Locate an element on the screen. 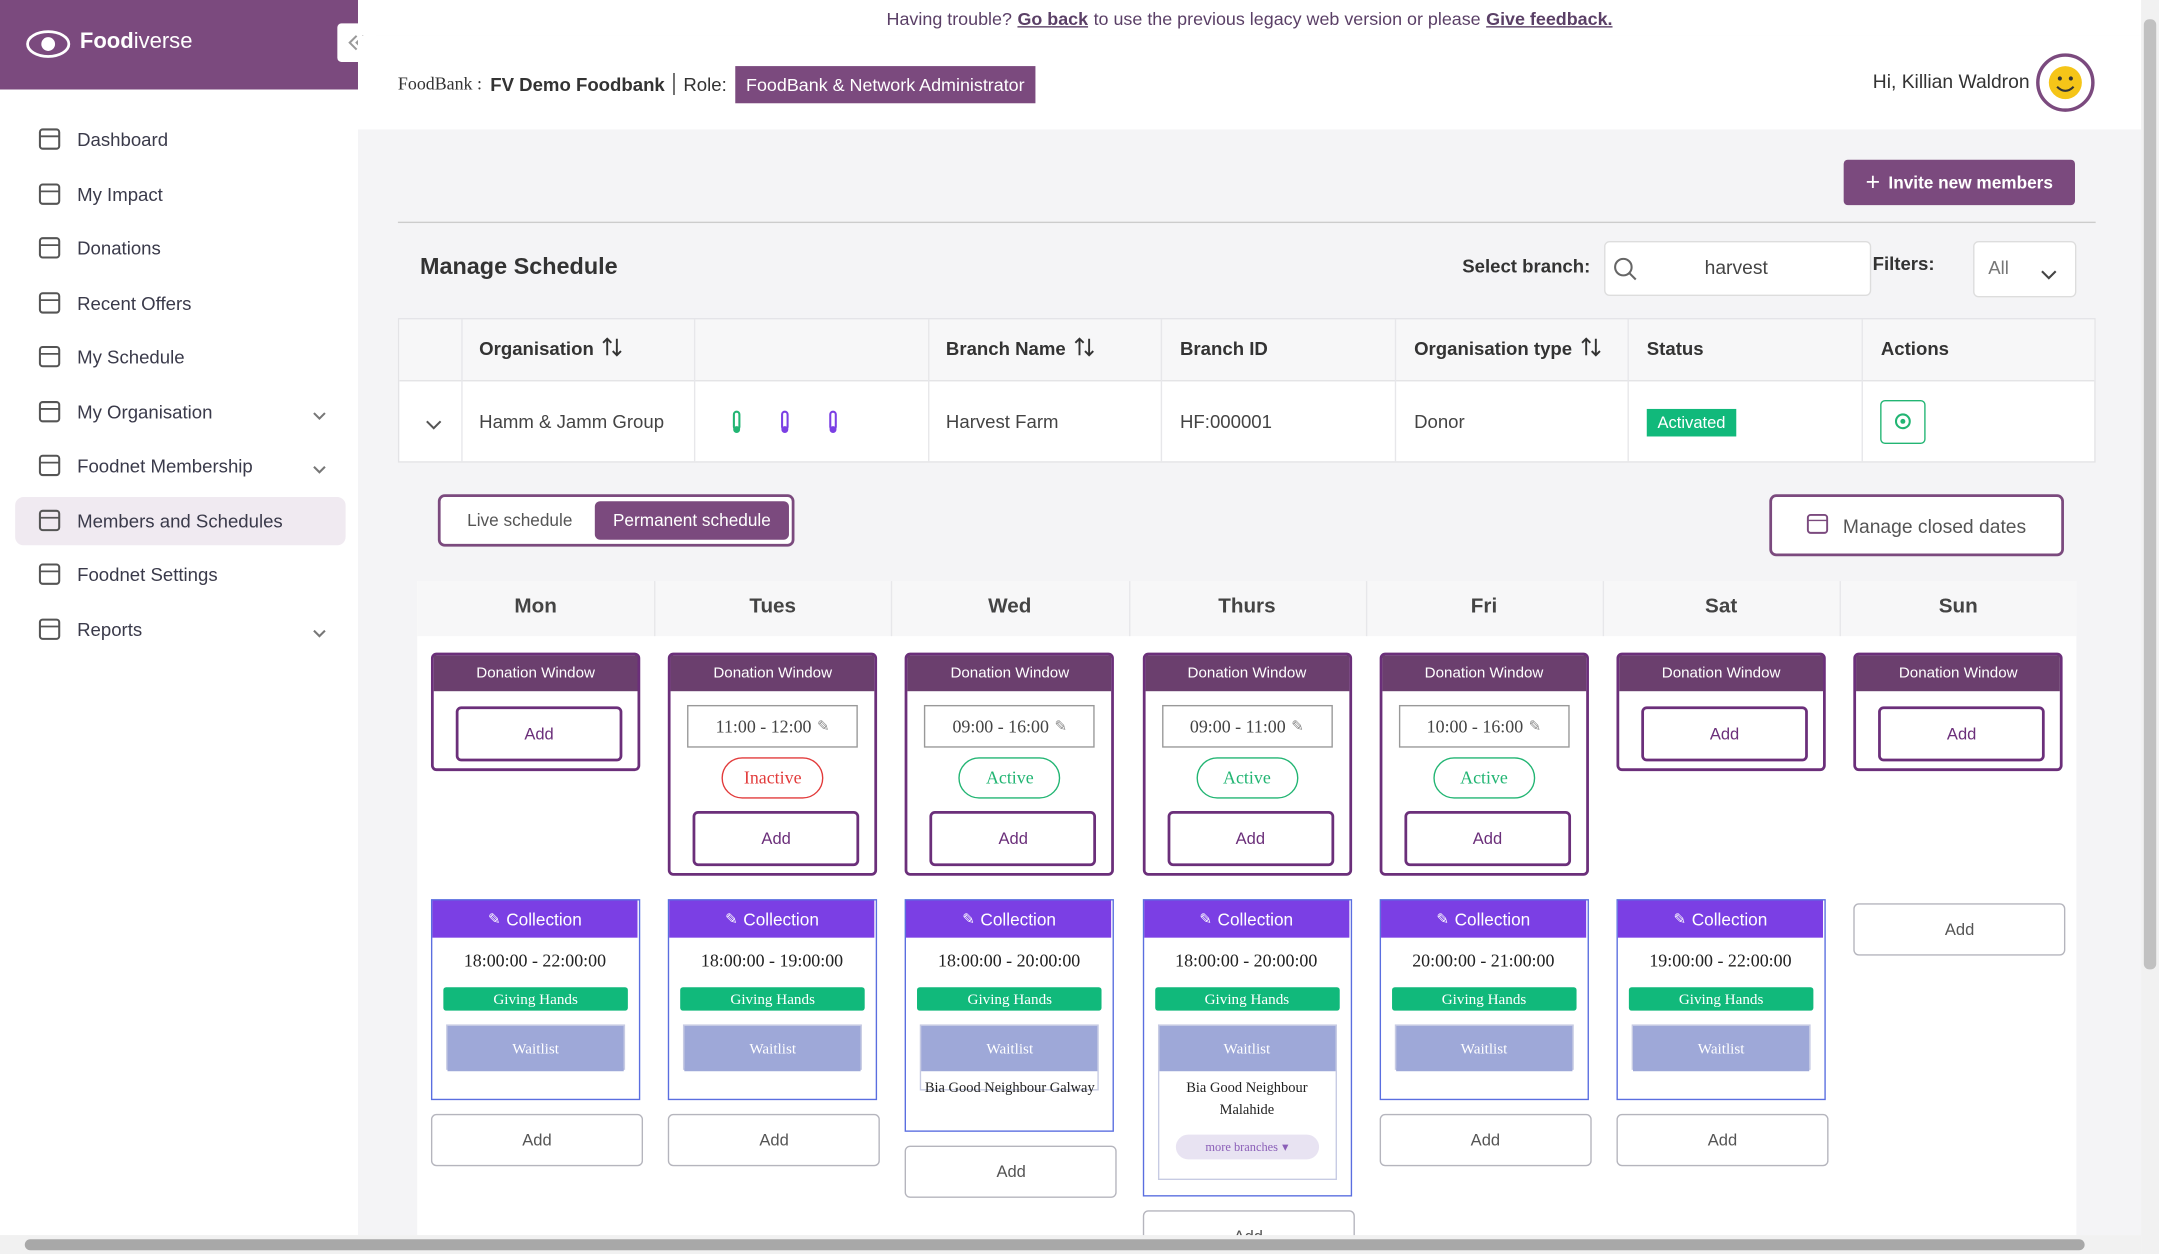 The height and width of the screenshot is (1254, 2159). collection-time: 18:00:00 - 20:00:00 is located at coordinates (1009, 960).